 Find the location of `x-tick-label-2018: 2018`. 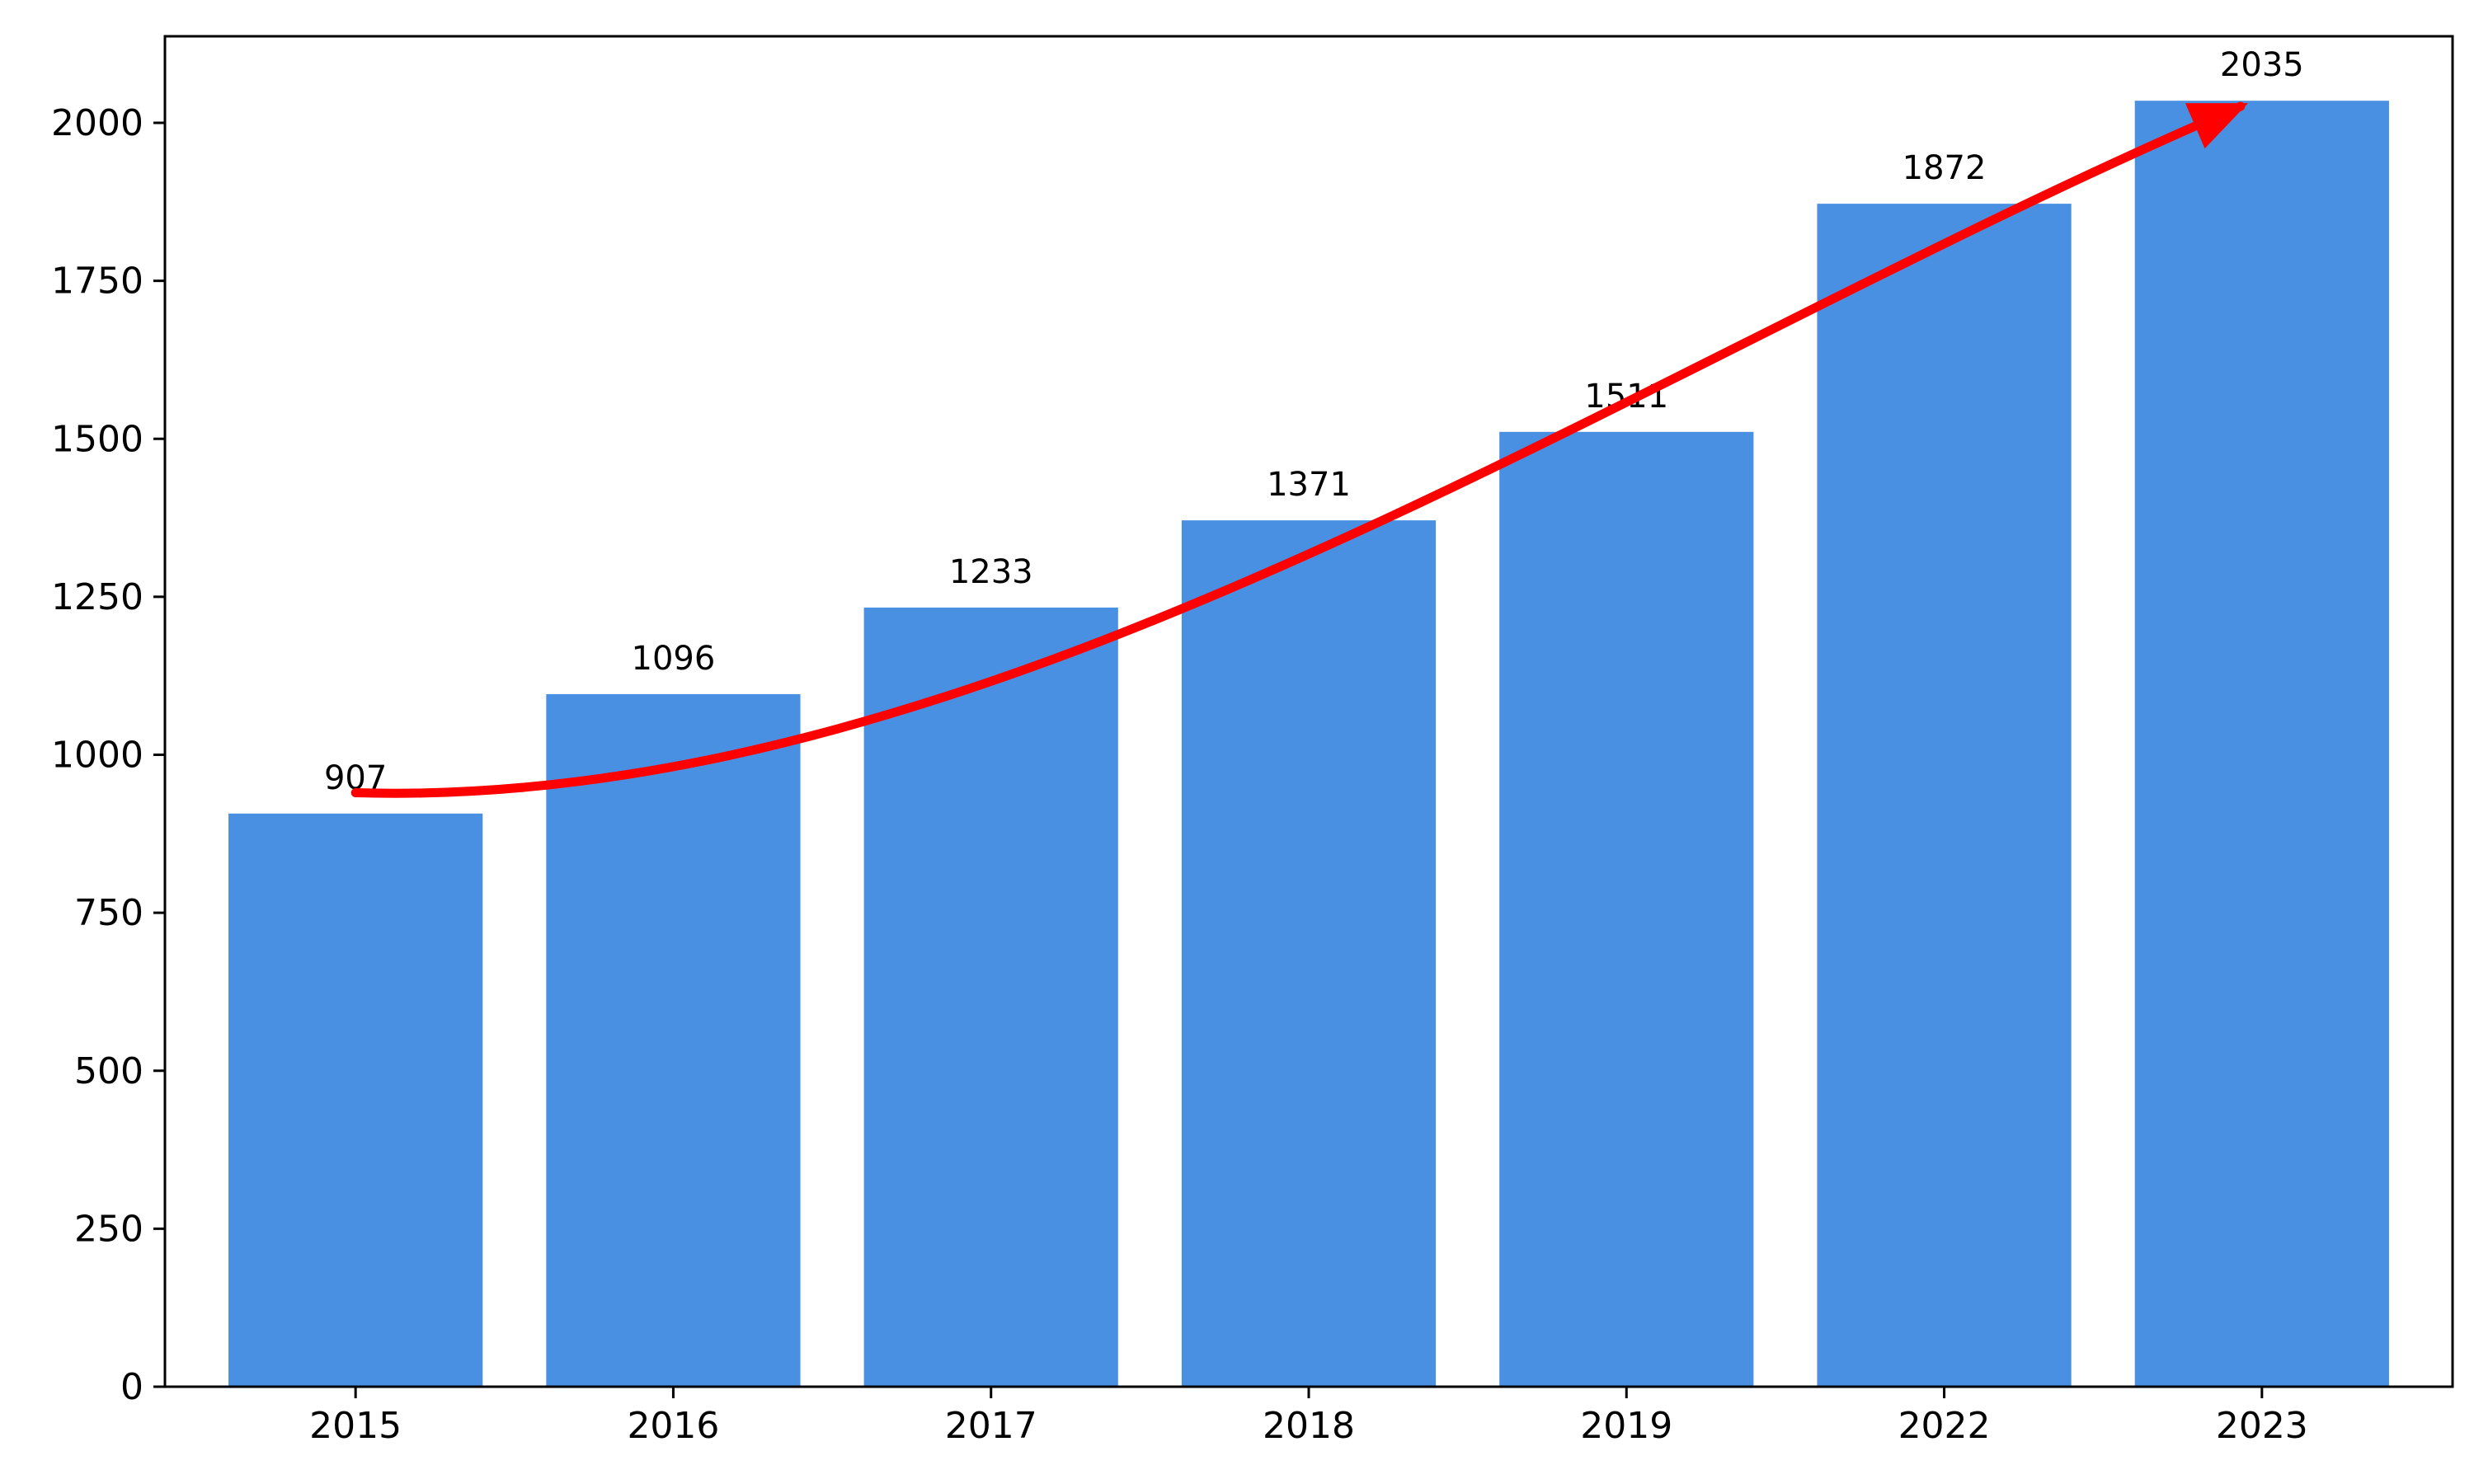

x-tick-label-2018: 2018 is located at coordinates (1309, 1426).